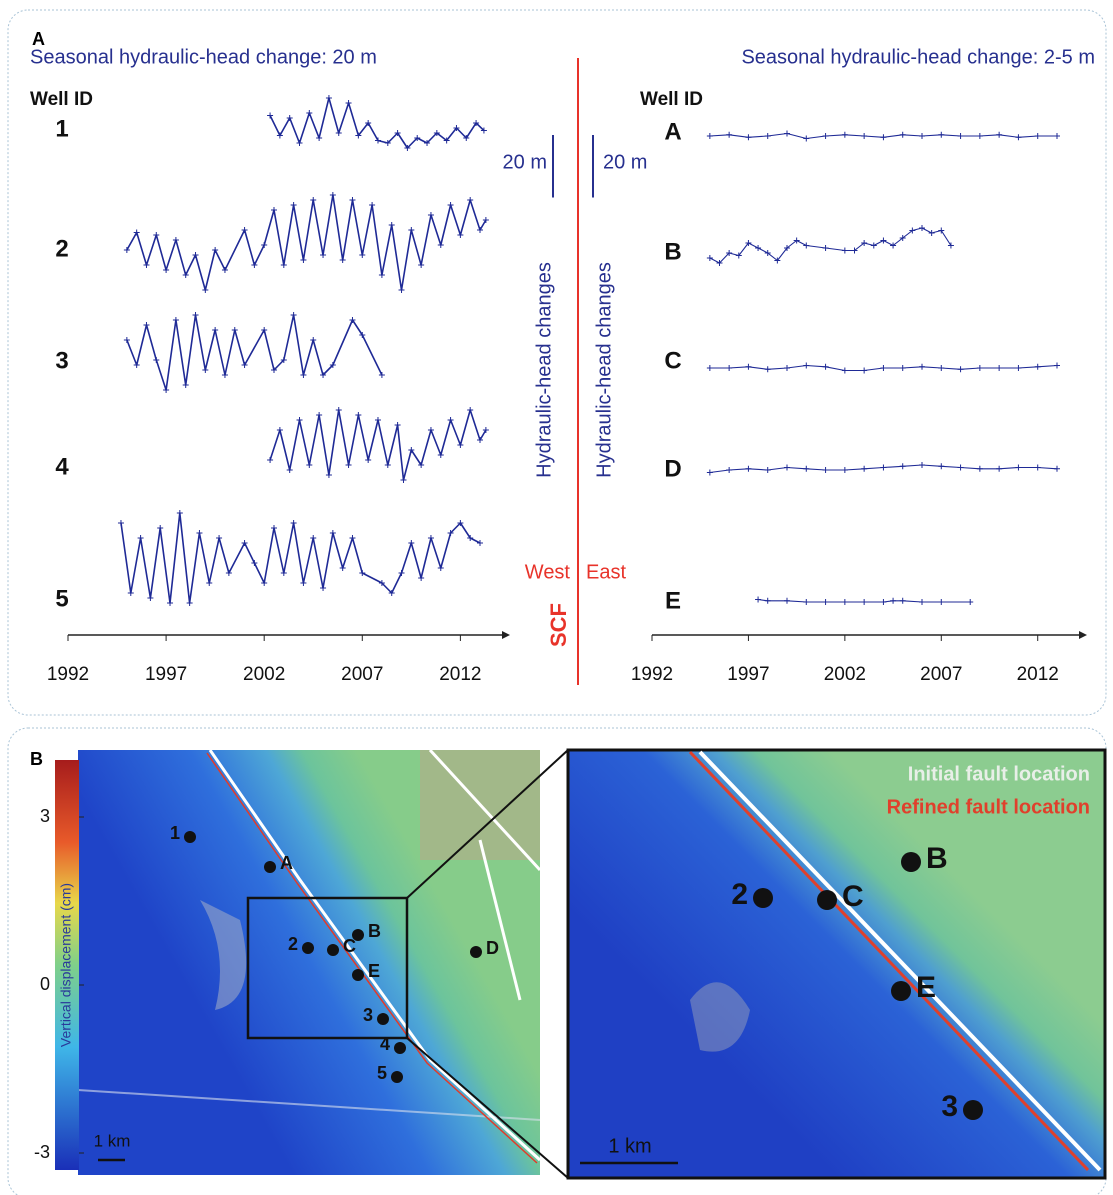 The height and width of the screenshot is (1195, 1113). Describe the element at coordinates (672, 131) in the screenshot. I see `legend-label: A` at that location.